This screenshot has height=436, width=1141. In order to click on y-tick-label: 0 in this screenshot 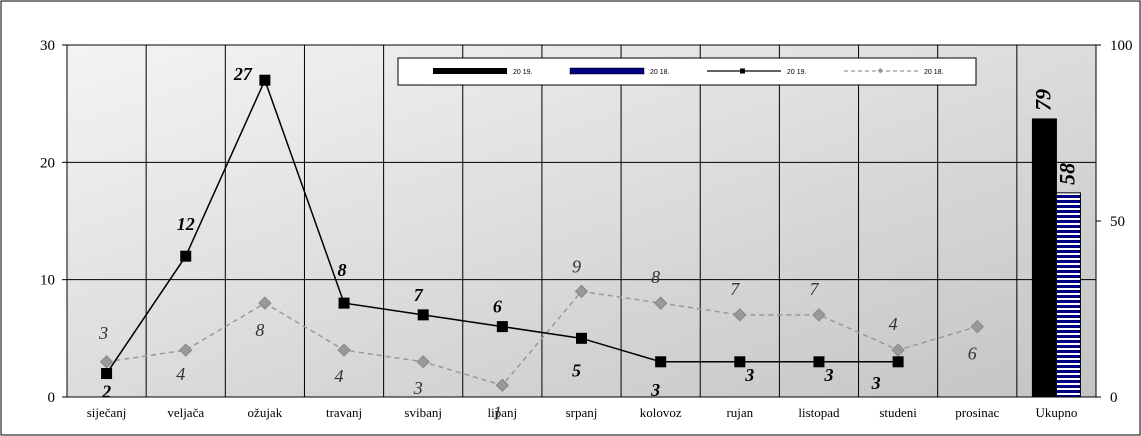, I will do `click(52, 398)`.